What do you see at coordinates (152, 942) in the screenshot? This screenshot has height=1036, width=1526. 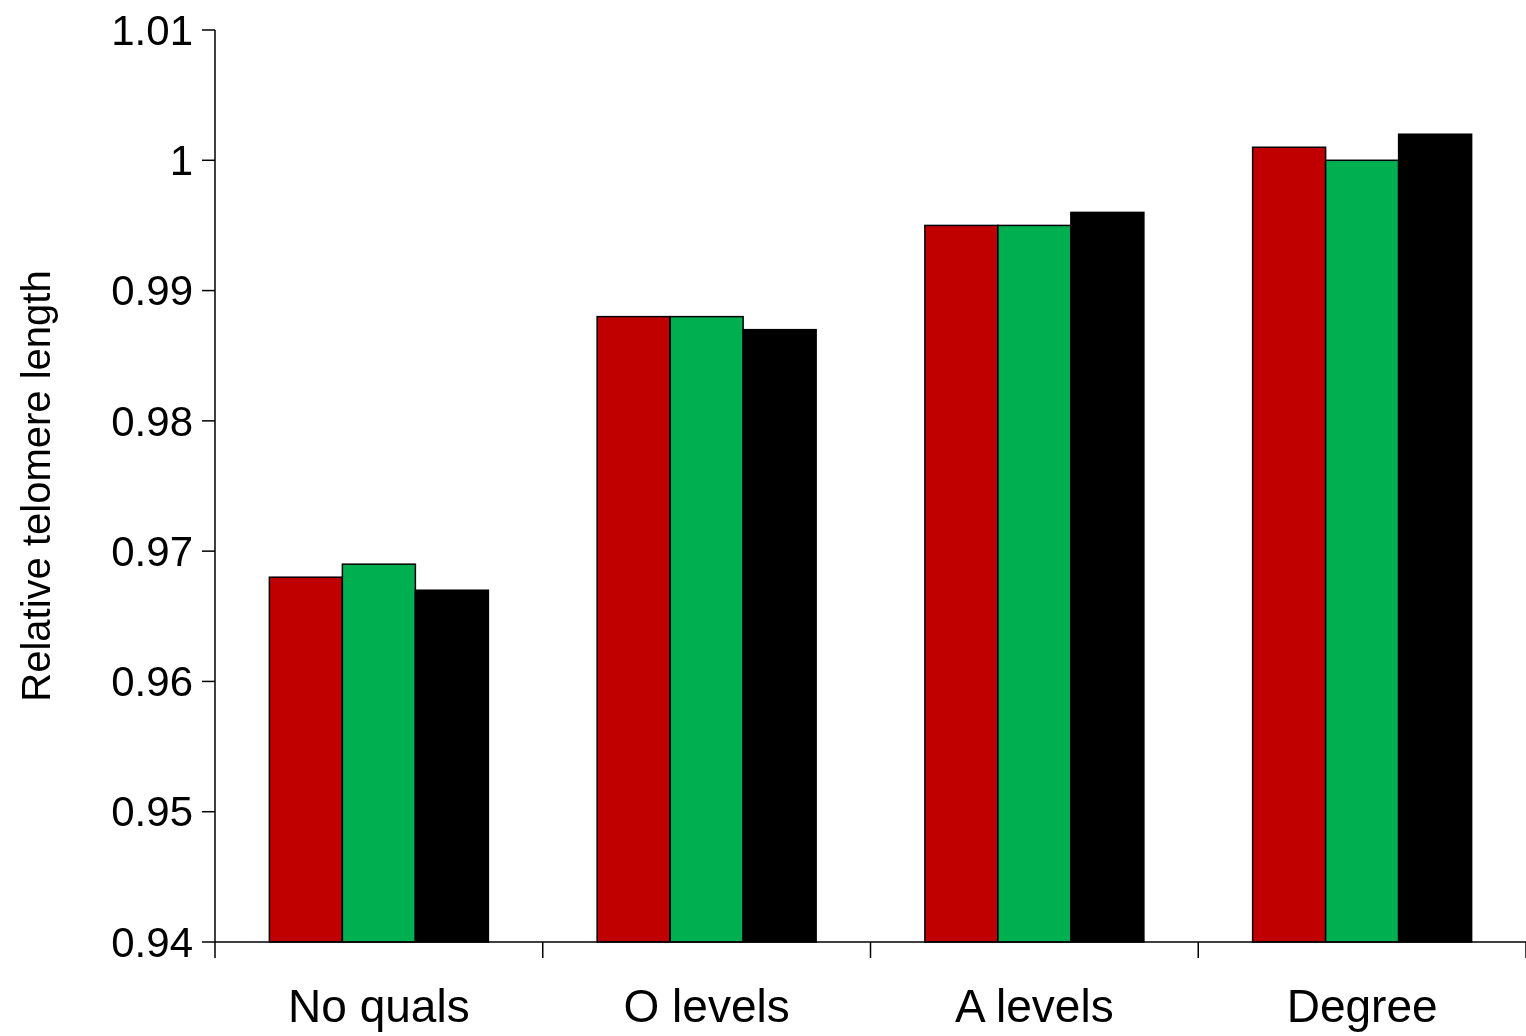 I see `y-tick-label: 0.94` at bounding box center [152, 942].